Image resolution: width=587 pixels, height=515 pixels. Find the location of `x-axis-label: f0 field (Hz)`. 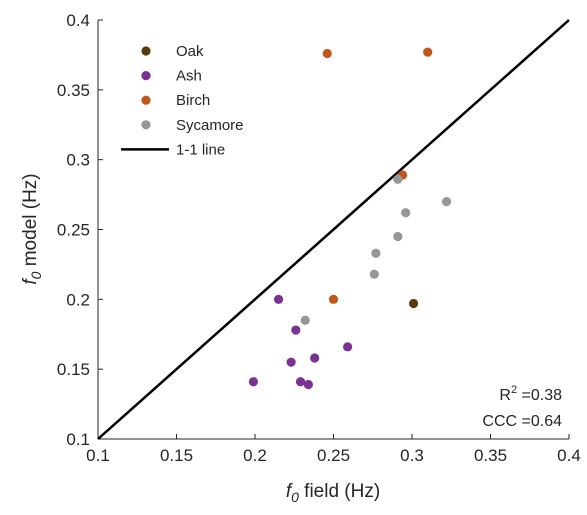

x-axis-label: f0 field (Hz) is located at coordinates (333, 493).